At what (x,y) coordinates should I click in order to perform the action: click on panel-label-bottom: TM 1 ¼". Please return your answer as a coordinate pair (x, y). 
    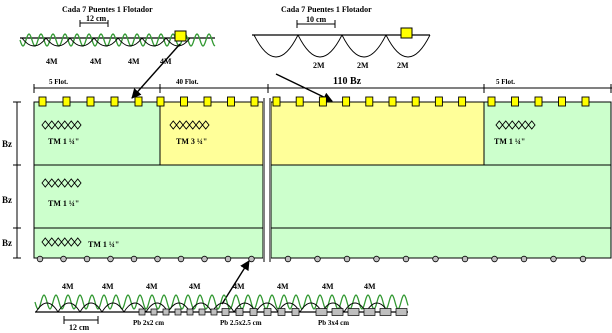
    Looking at the image, I should click on (103, 244).